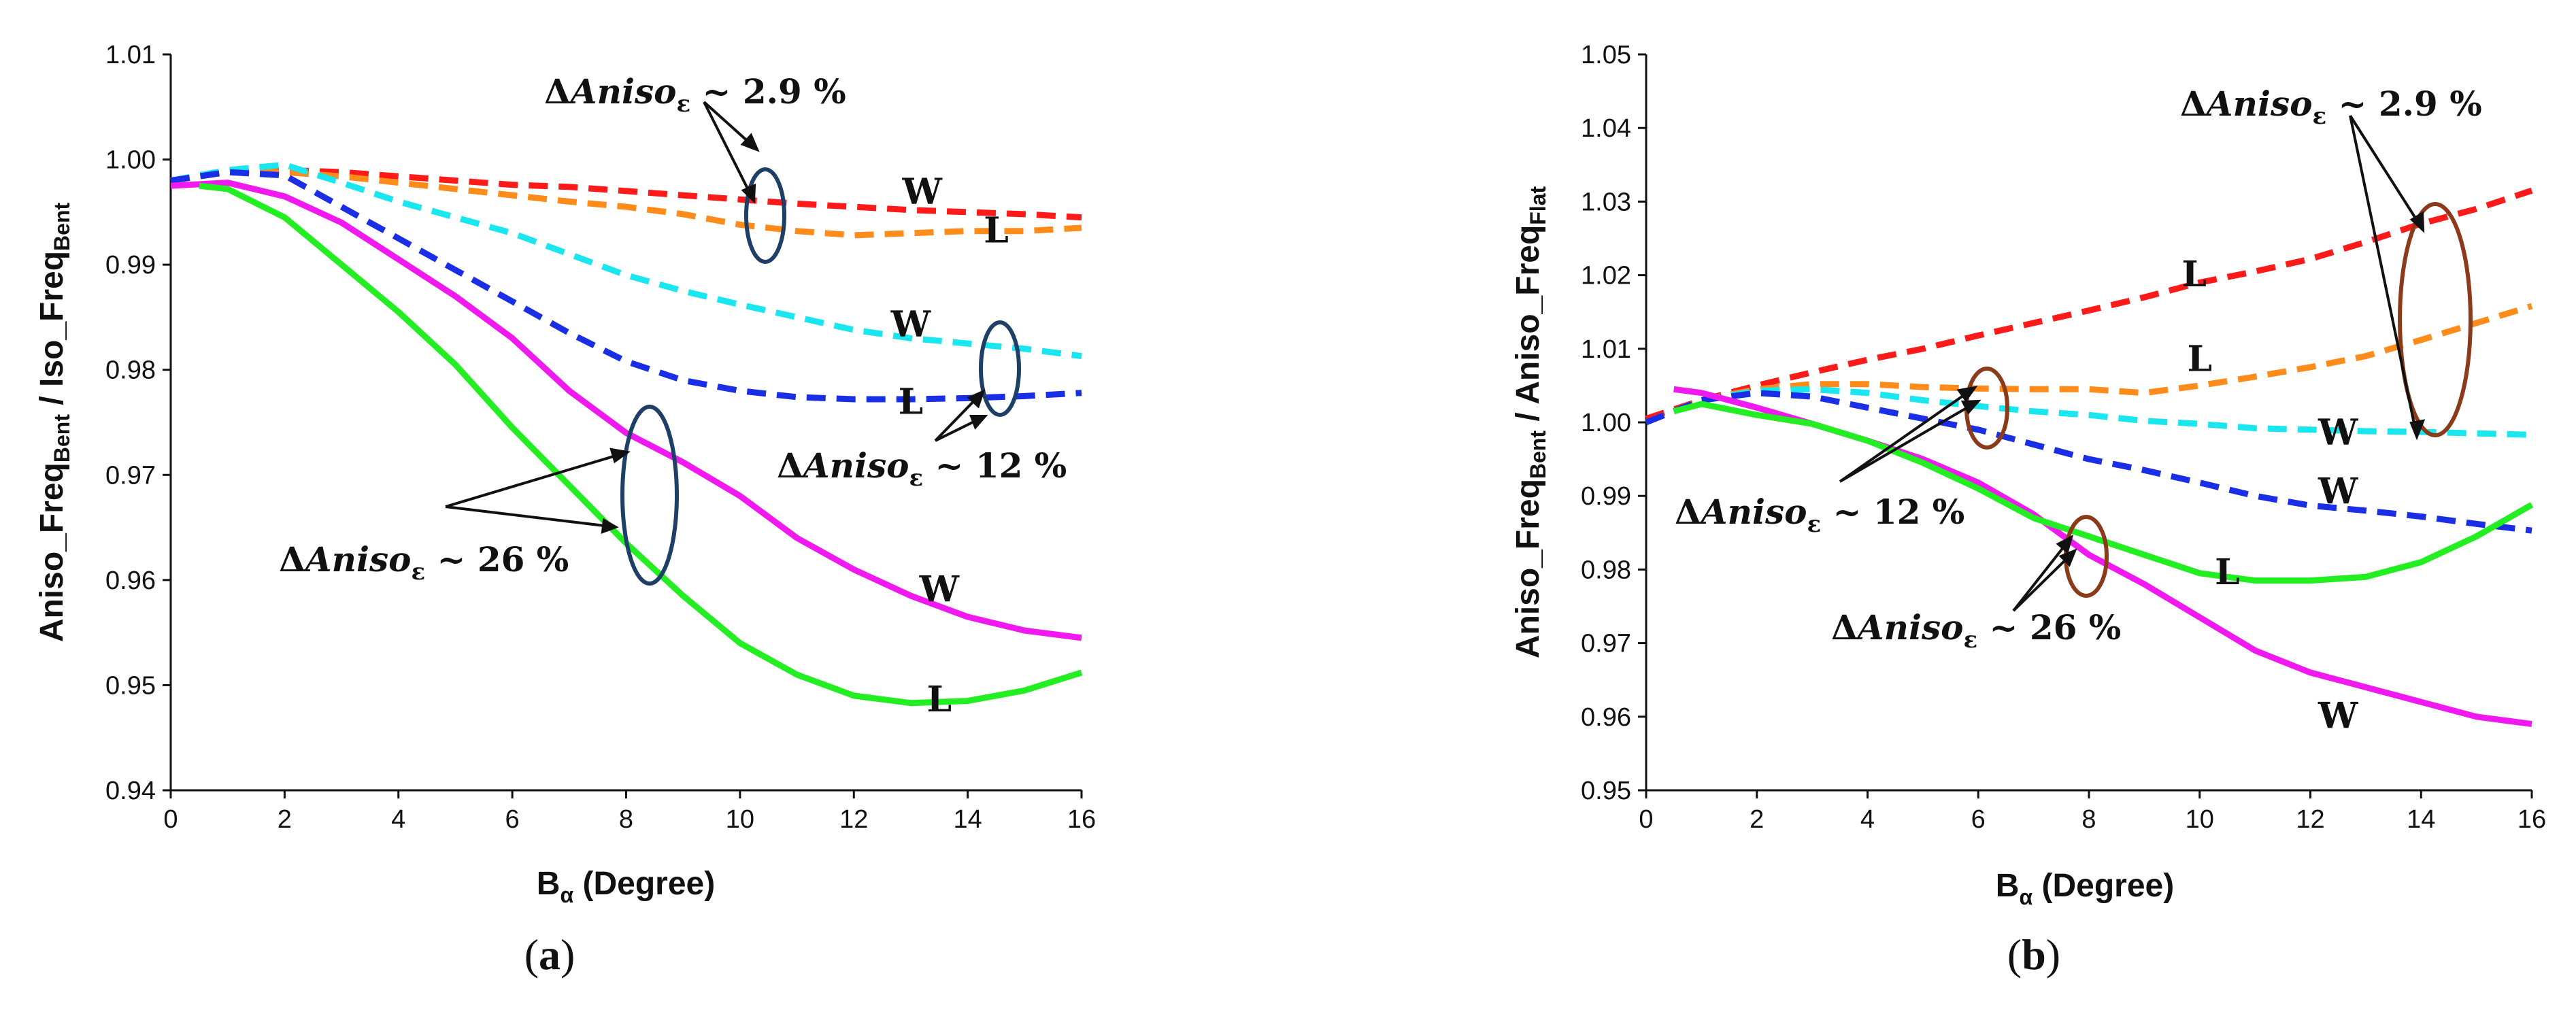 The width and height of the screenshot is (2576, 1012). What do you see at coordinates (2331, 107) in the screenshot?
I see `annotation-b-2-9: ΔAnisoε ~ 2.9 %` at bounding box center [2331, 107].